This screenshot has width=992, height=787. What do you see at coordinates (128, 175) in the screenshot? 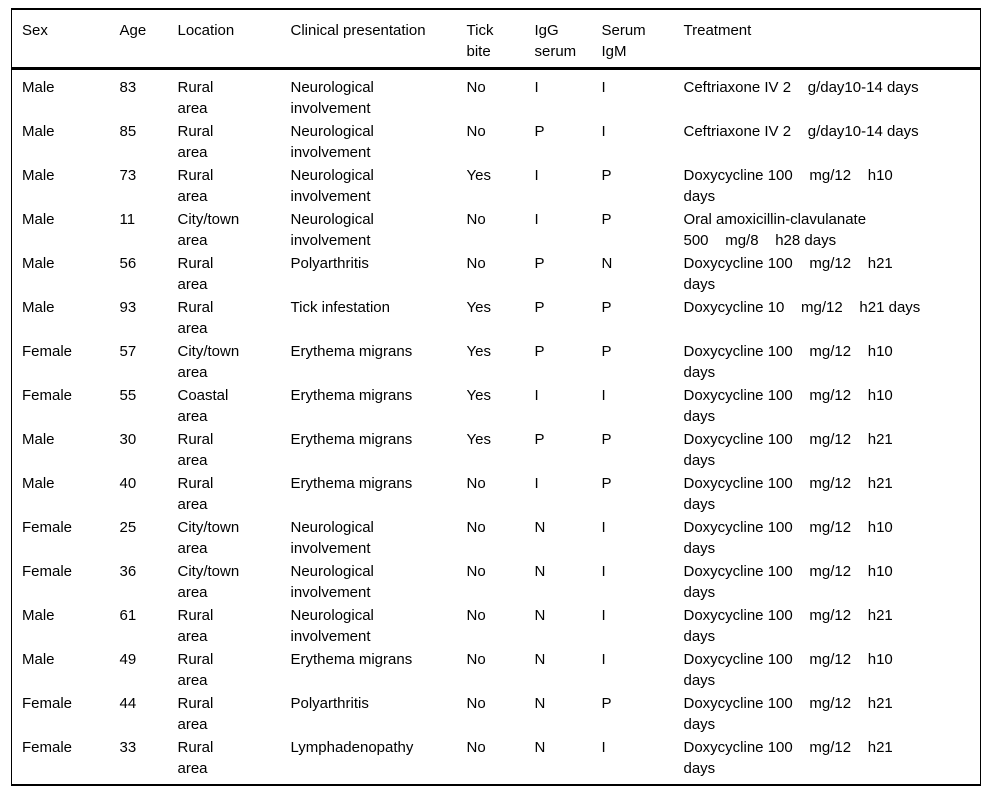
I see `cell-age: 73` at bounding box center [128, 175].